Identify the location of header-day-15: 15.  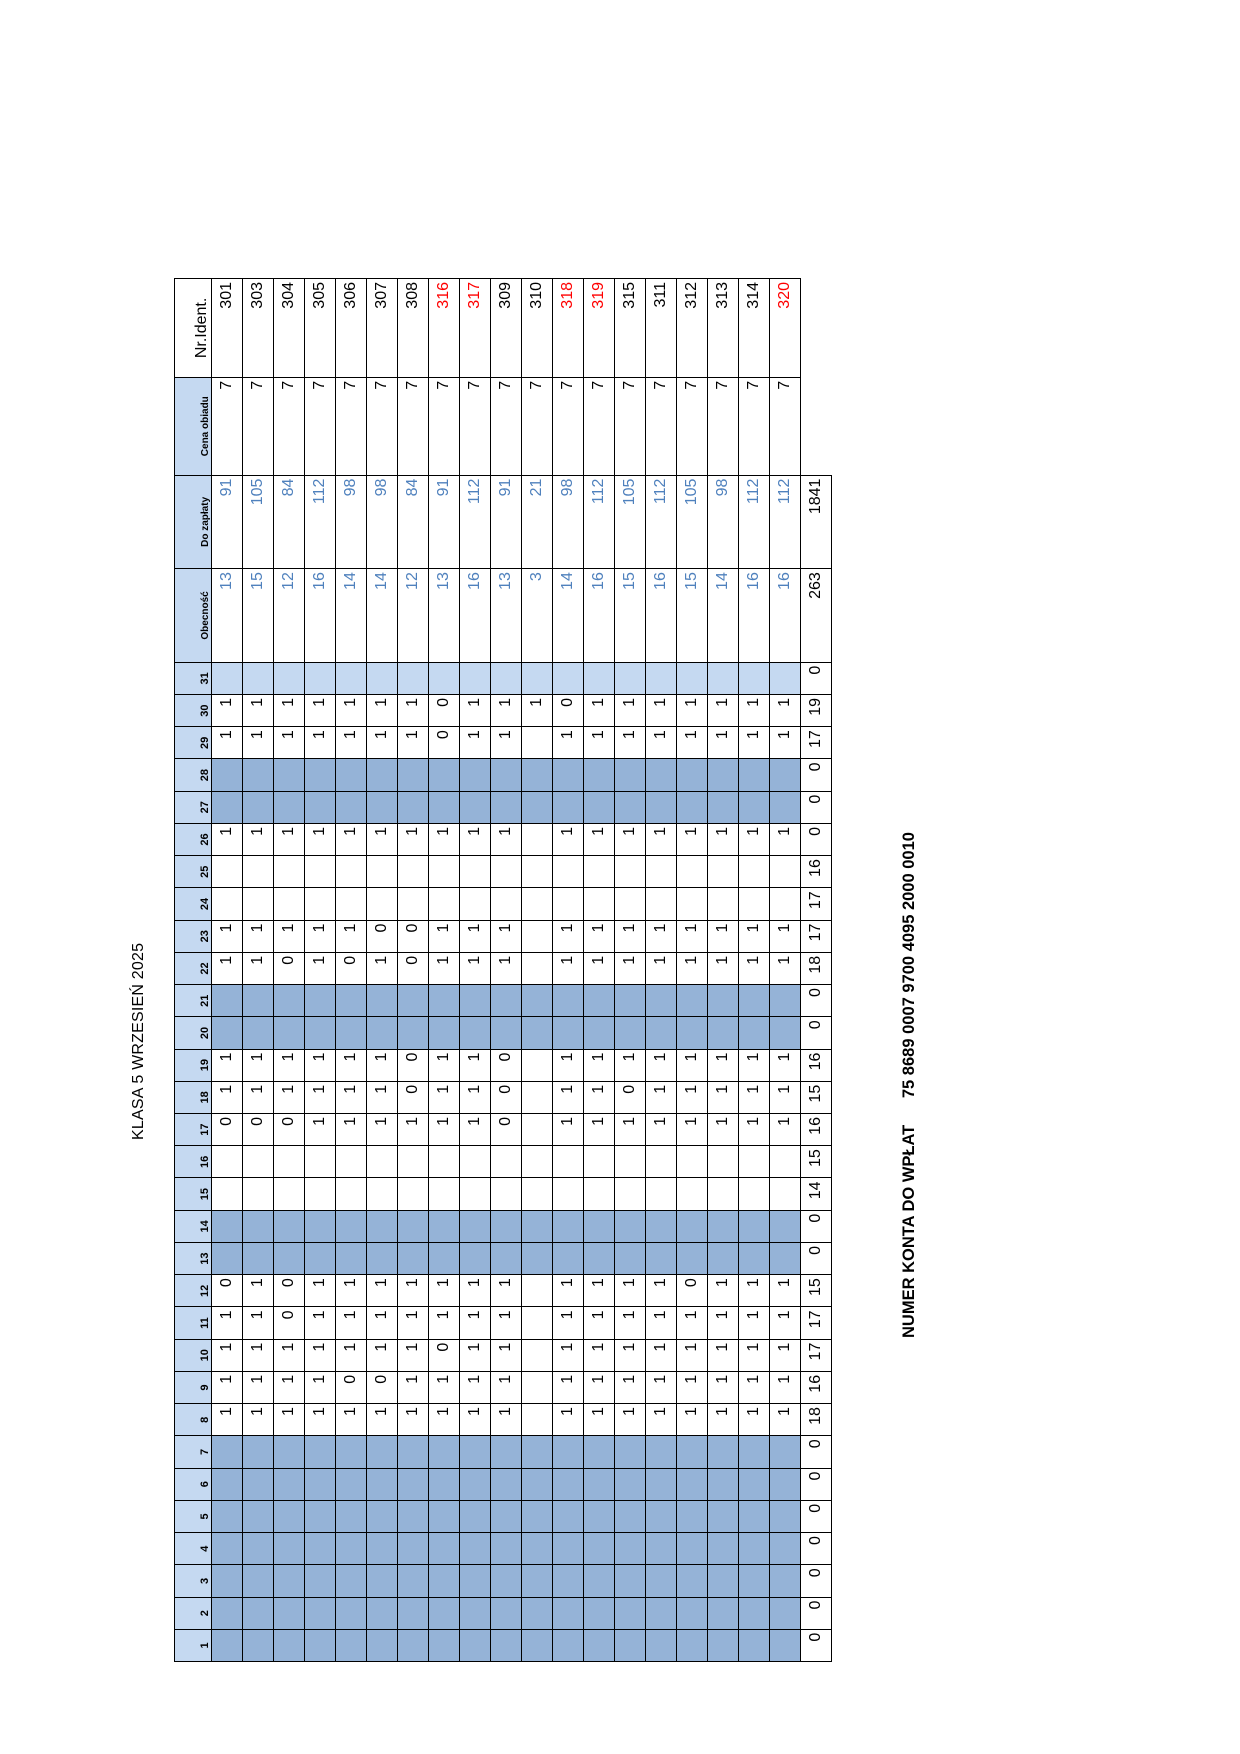
(193, 1194).